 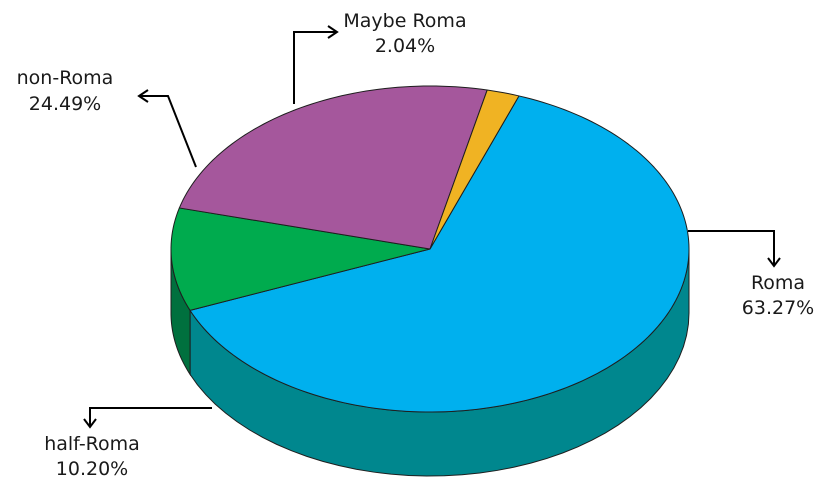 What do you see at coordinates (168, 131) in the screenshot?
I see `leader-arrow-non-roma` at bounding box center [168, 131].